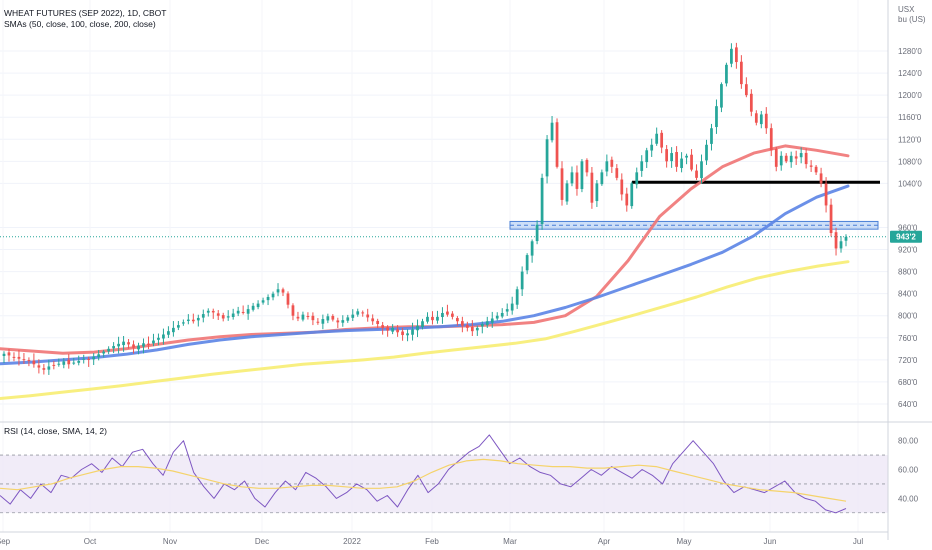 This screenshot has width=932, height=550. I want to click on price-tick-label: 1080'0, so click(910, 161).